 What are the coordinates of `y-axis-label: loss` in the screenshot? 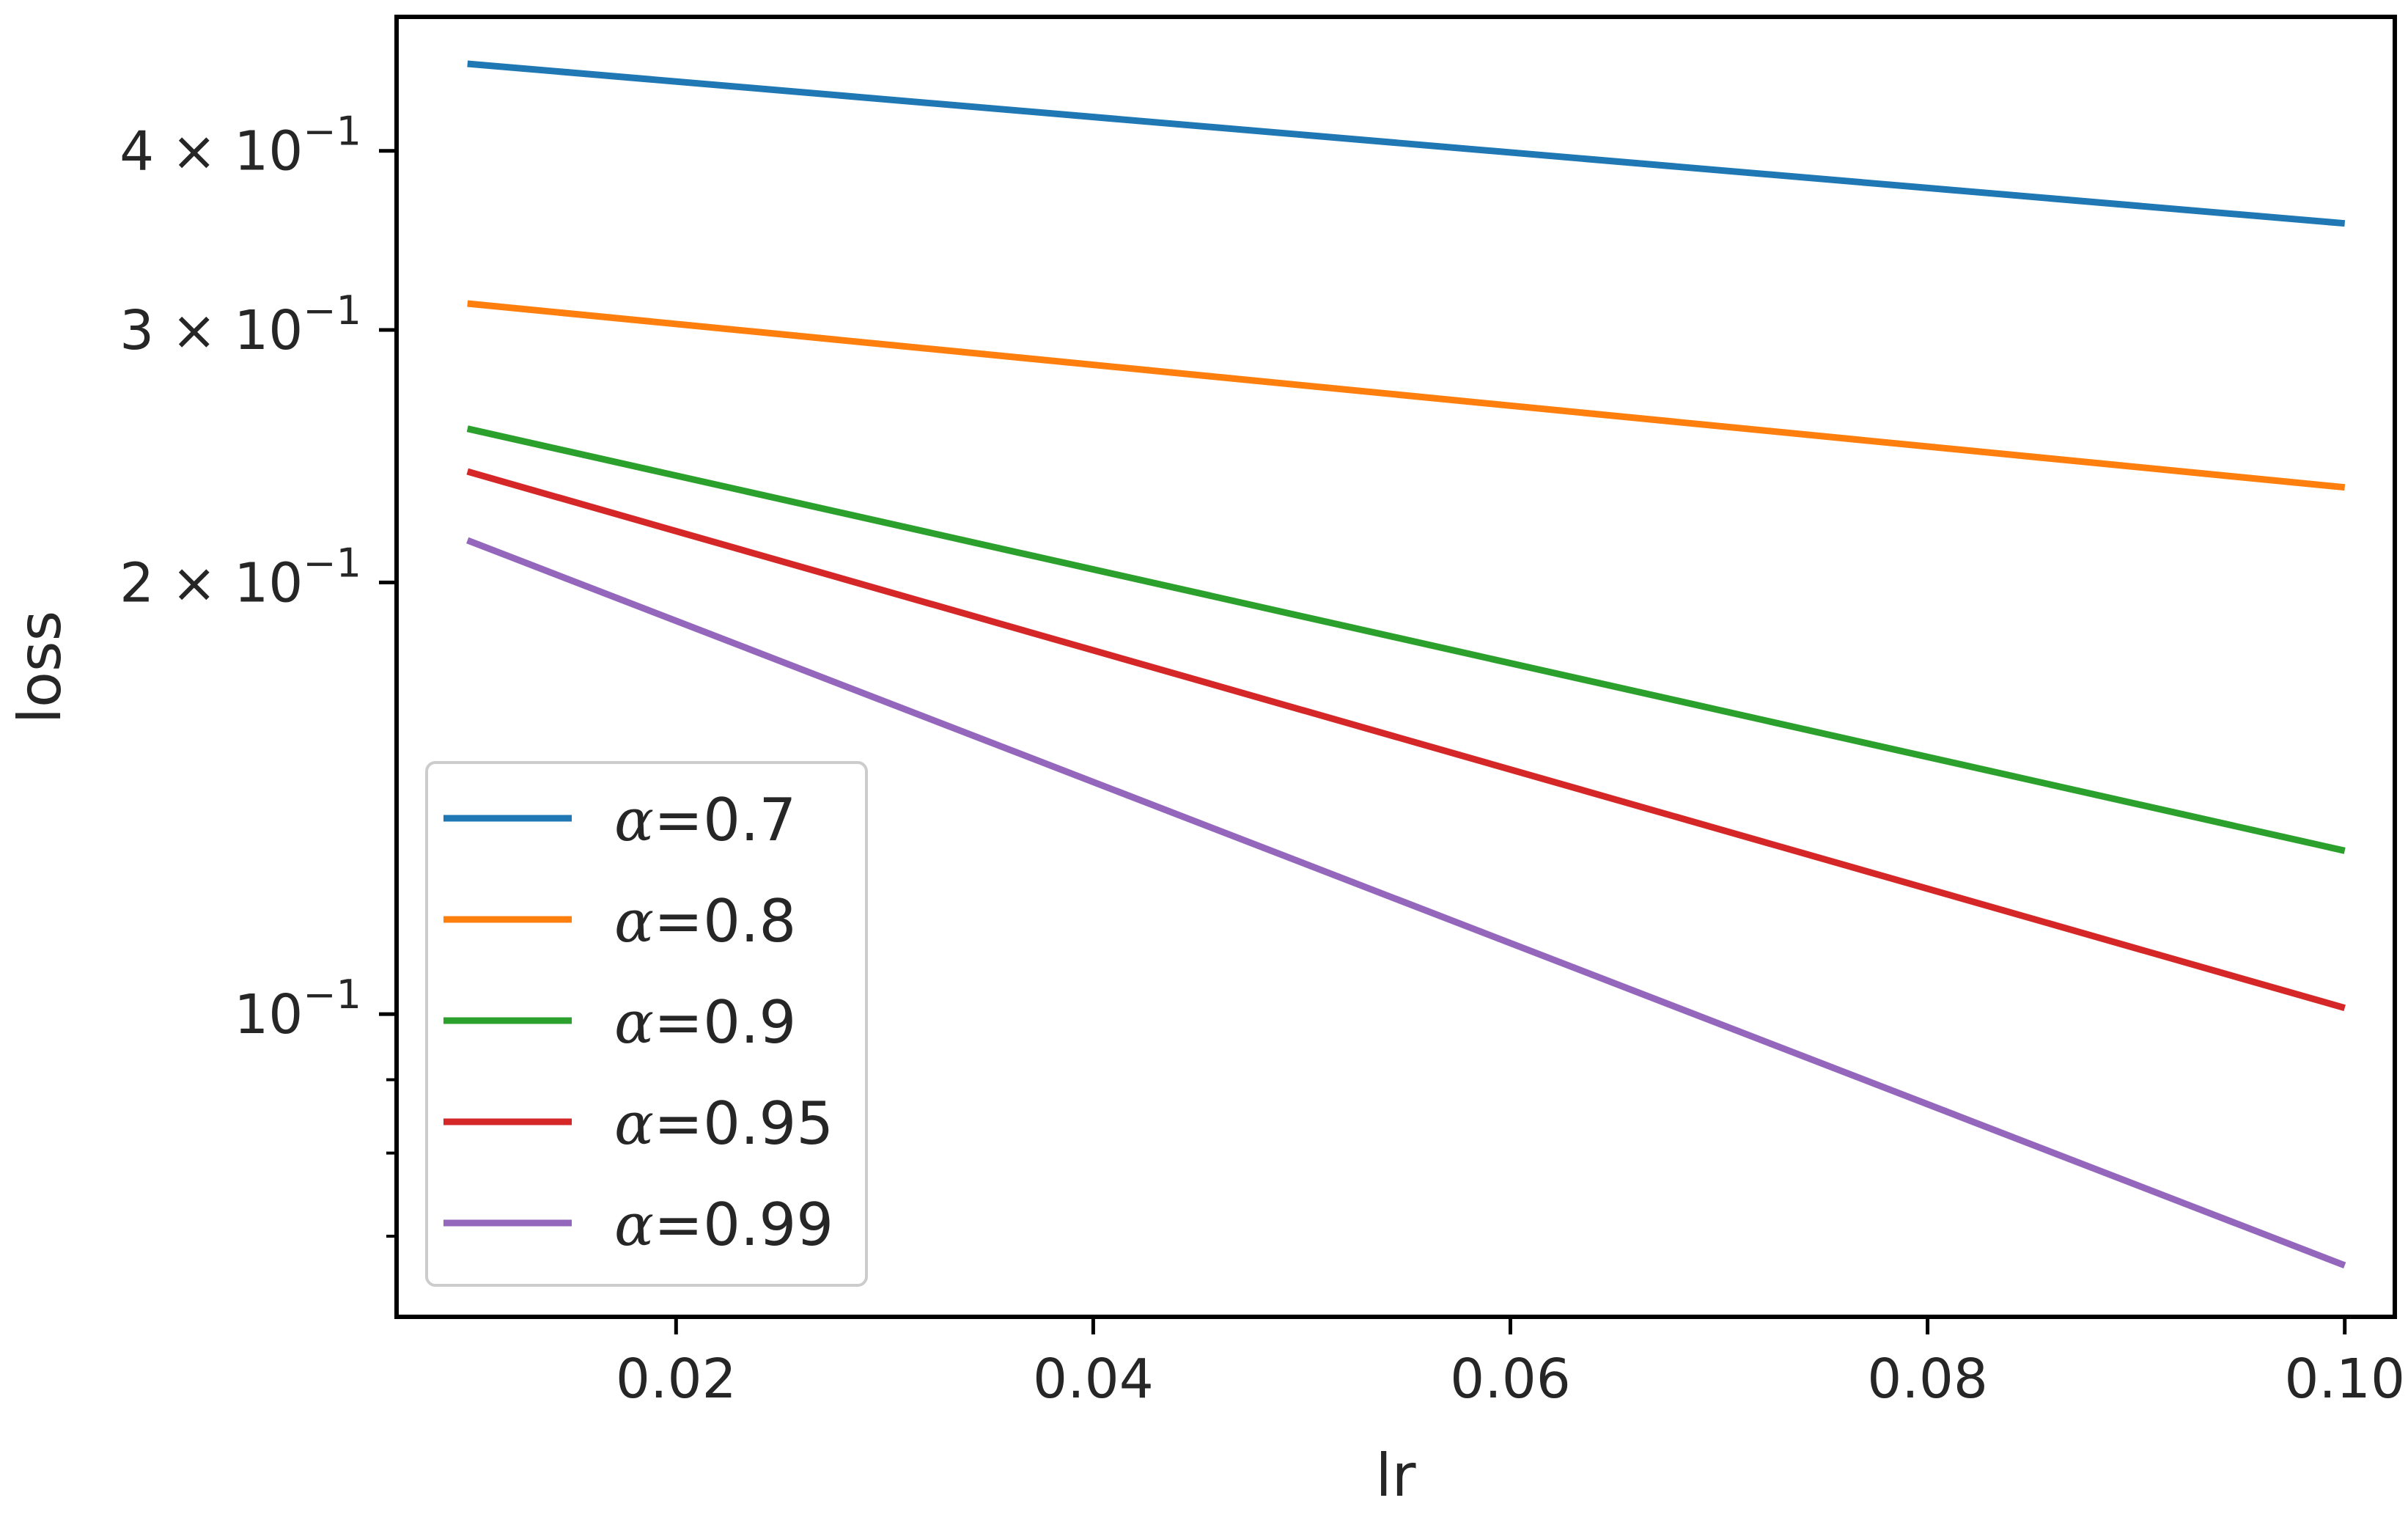 It's located at (40, 667).